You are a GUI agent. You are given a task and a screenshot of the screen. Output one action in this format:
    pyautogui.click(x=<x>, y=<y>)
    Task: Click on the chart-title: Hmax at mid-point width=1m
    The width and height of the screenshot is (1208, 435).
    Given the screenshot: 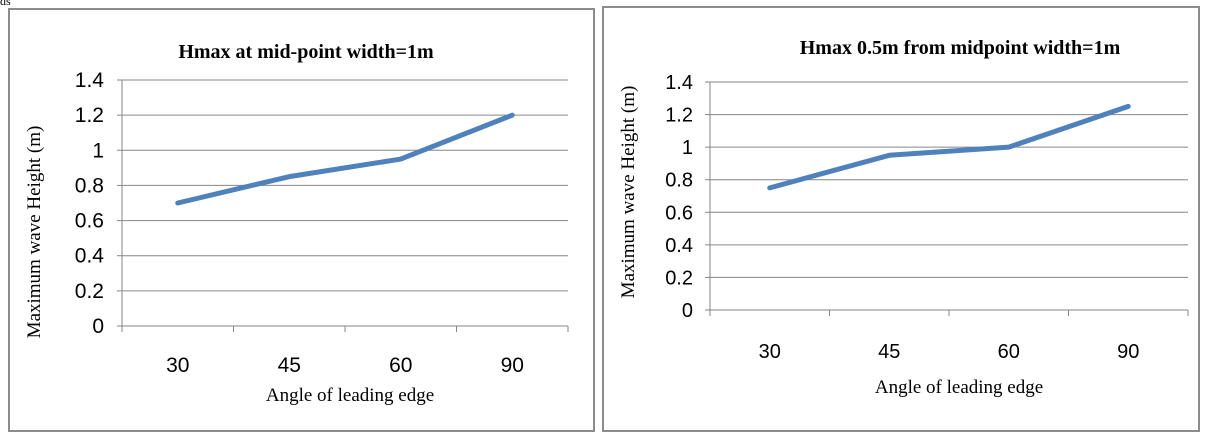 What is the action you would take?
    pyautogui.click(x=306, y=52)
    